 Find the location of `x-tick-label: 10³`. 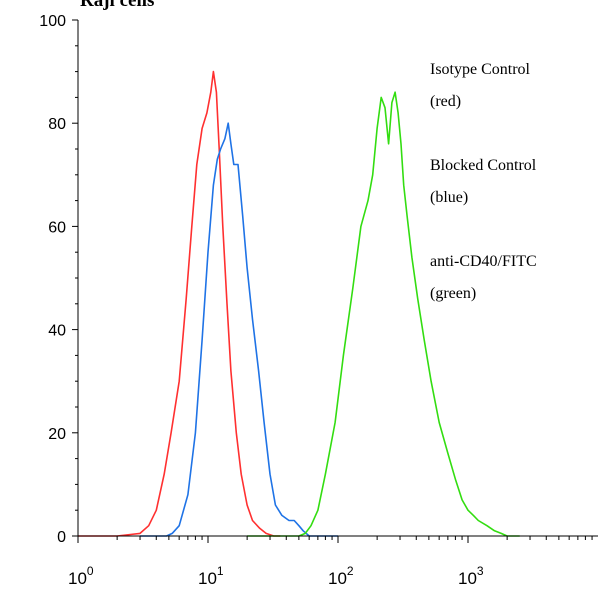

x-tick-label: 10³ is located at coordinates (471, 576).